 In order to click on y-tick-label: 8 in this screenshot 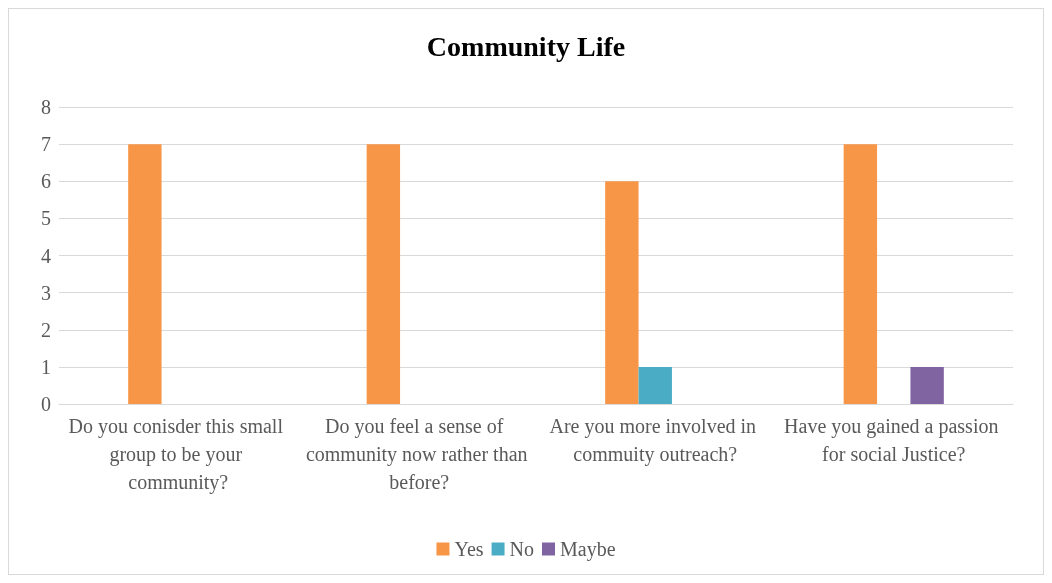, I will do `click(46, 107)`.